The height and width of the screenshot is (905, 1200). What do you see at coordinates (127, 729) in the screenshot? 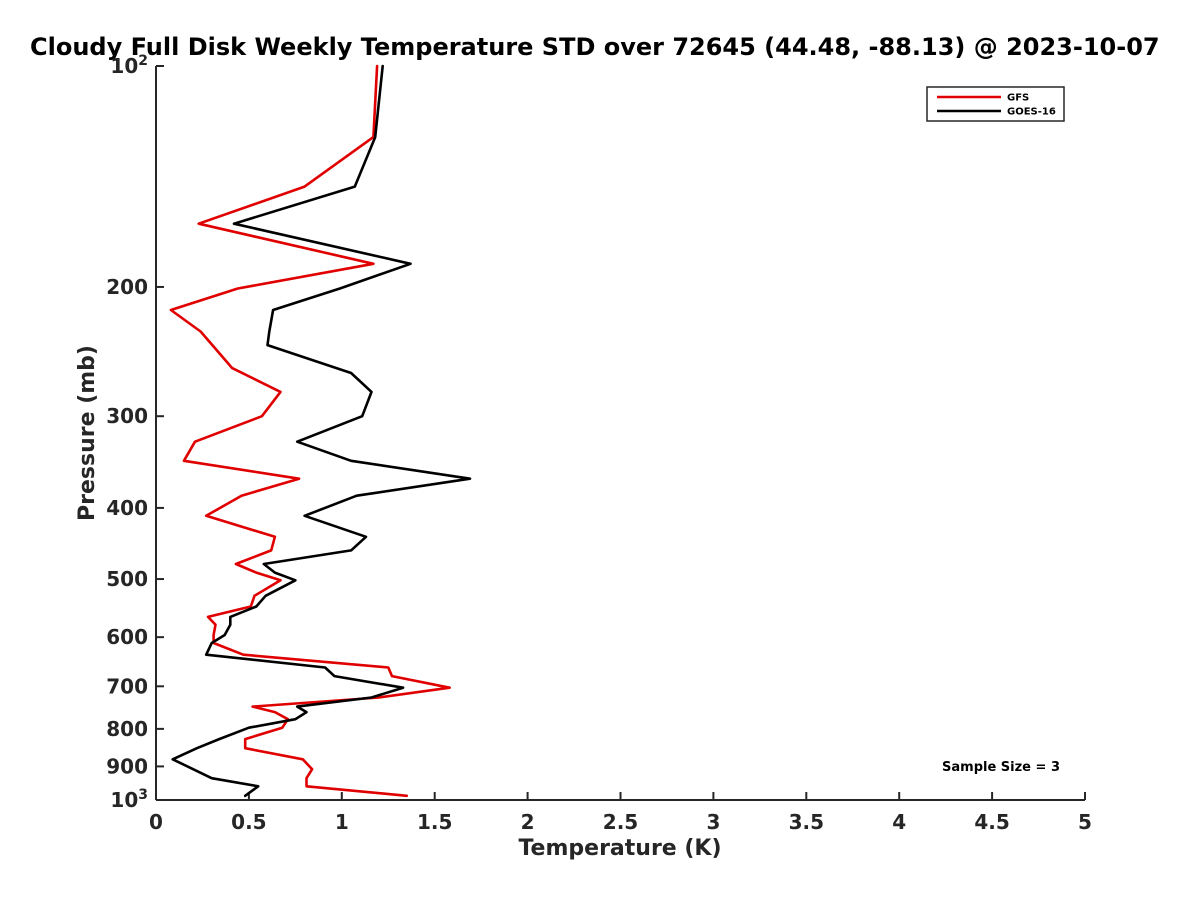
I see `y-tick-label: 800` at bounding box center [127, 729].